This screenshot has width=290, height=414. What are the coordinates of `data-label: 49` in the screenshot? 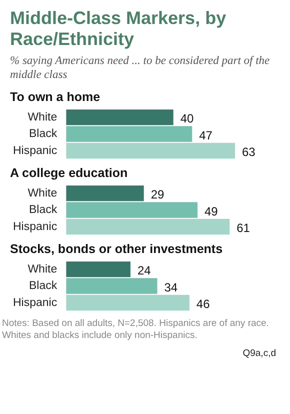 It's located at (211, 211).